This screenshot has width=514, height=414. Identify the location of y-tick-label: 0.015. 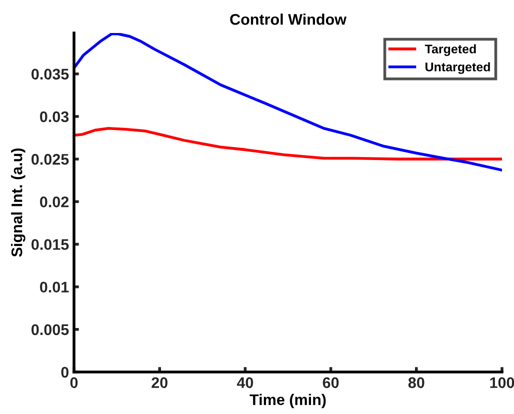
(50, 244).